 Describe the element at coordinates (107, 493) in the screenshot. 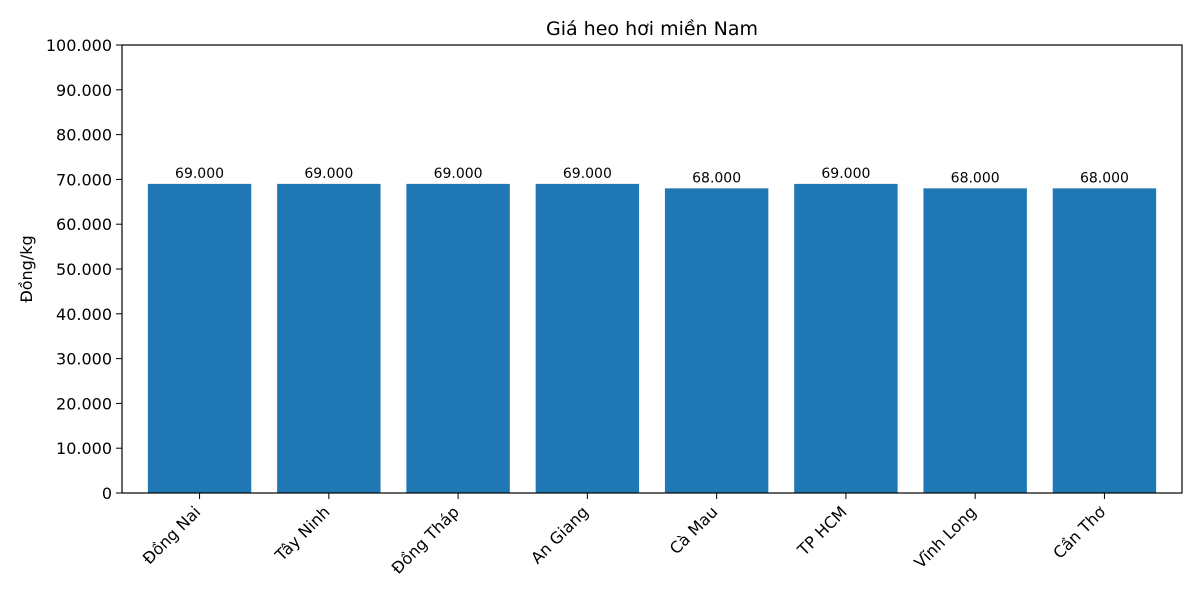

I see `y-tick-label: 0` at that location.